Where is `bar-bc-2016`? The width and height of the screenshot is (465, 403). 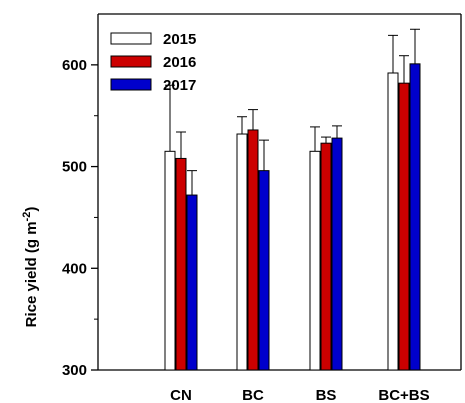 bar-bc-2016 is located at coordinates (253, 250).